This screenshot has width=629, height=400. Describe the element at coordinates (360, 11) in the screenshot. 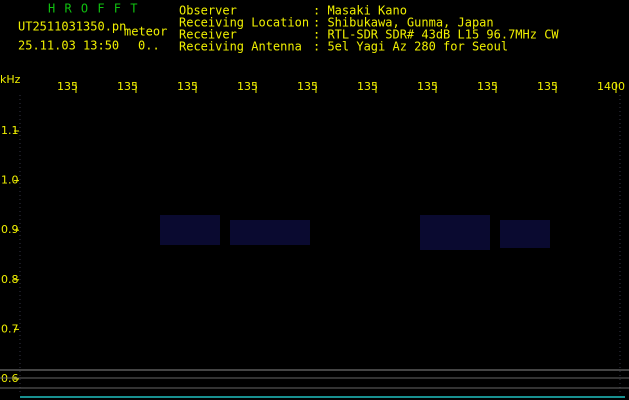

I see `field-value: : Masaki Kano` at that location.